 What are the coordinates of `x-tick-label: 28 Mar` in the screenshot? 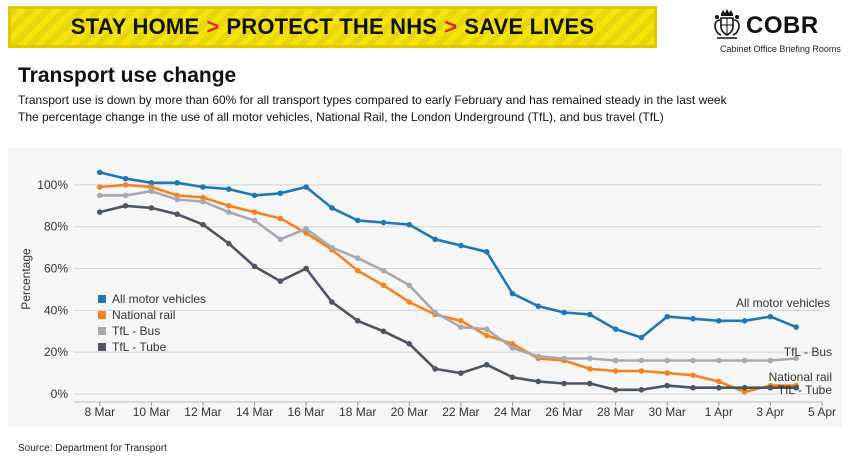 It's located at (615, 412).